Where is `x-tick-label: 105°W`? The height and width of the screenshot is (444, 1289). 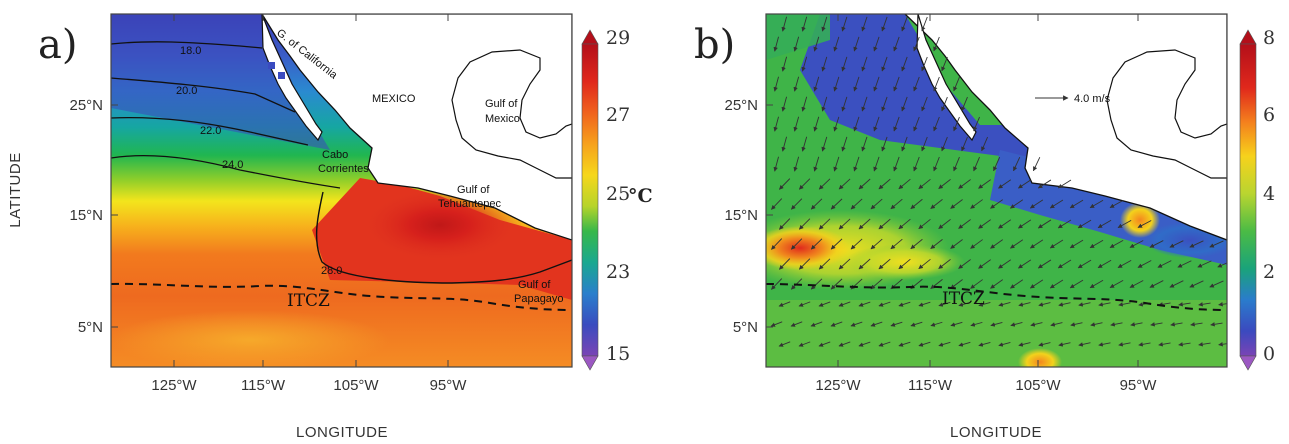
x-tick-label: 105°W is located at coordinates (356, 385).